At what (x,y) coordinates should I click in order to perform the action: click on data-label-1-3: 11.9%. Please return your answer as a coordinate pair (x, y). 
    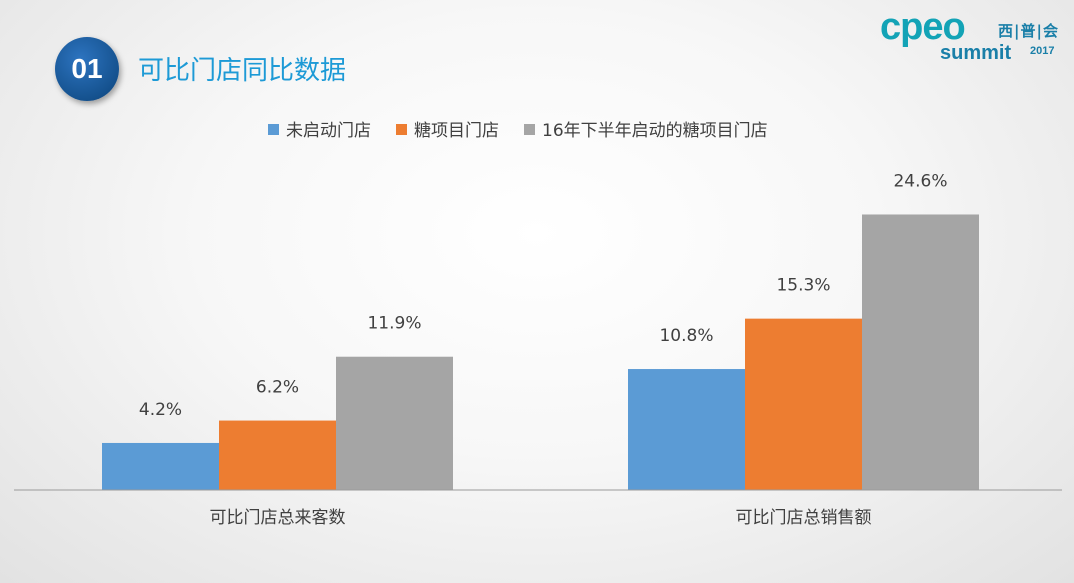
    Looking at the image, I should click on (394, 324).